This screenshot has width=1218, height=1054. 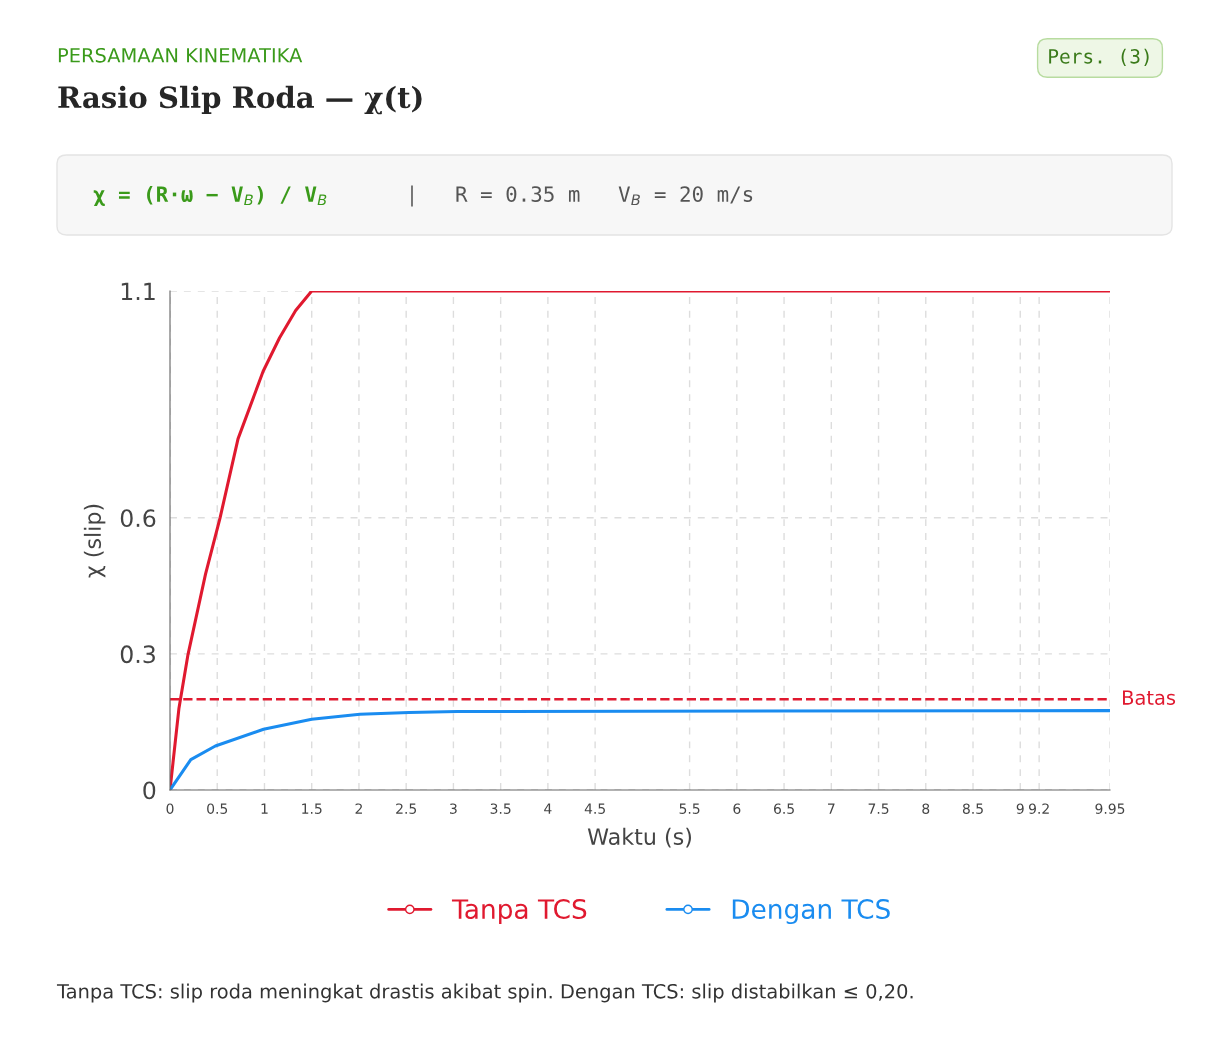 What do you see at coordinates (1020, 808) in the screenshot?
I see `x-tick-label: 9` at bounding box center [1020, 808].